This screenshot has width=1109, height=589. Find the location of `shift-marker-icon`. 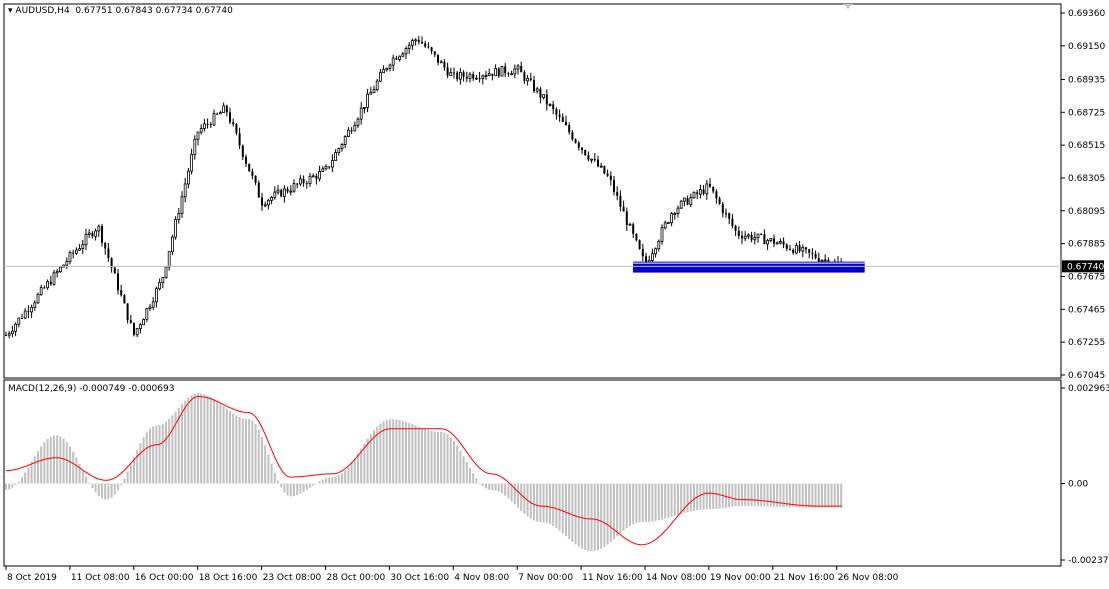

shift-marker-icon is located at coordinates (848, 6).